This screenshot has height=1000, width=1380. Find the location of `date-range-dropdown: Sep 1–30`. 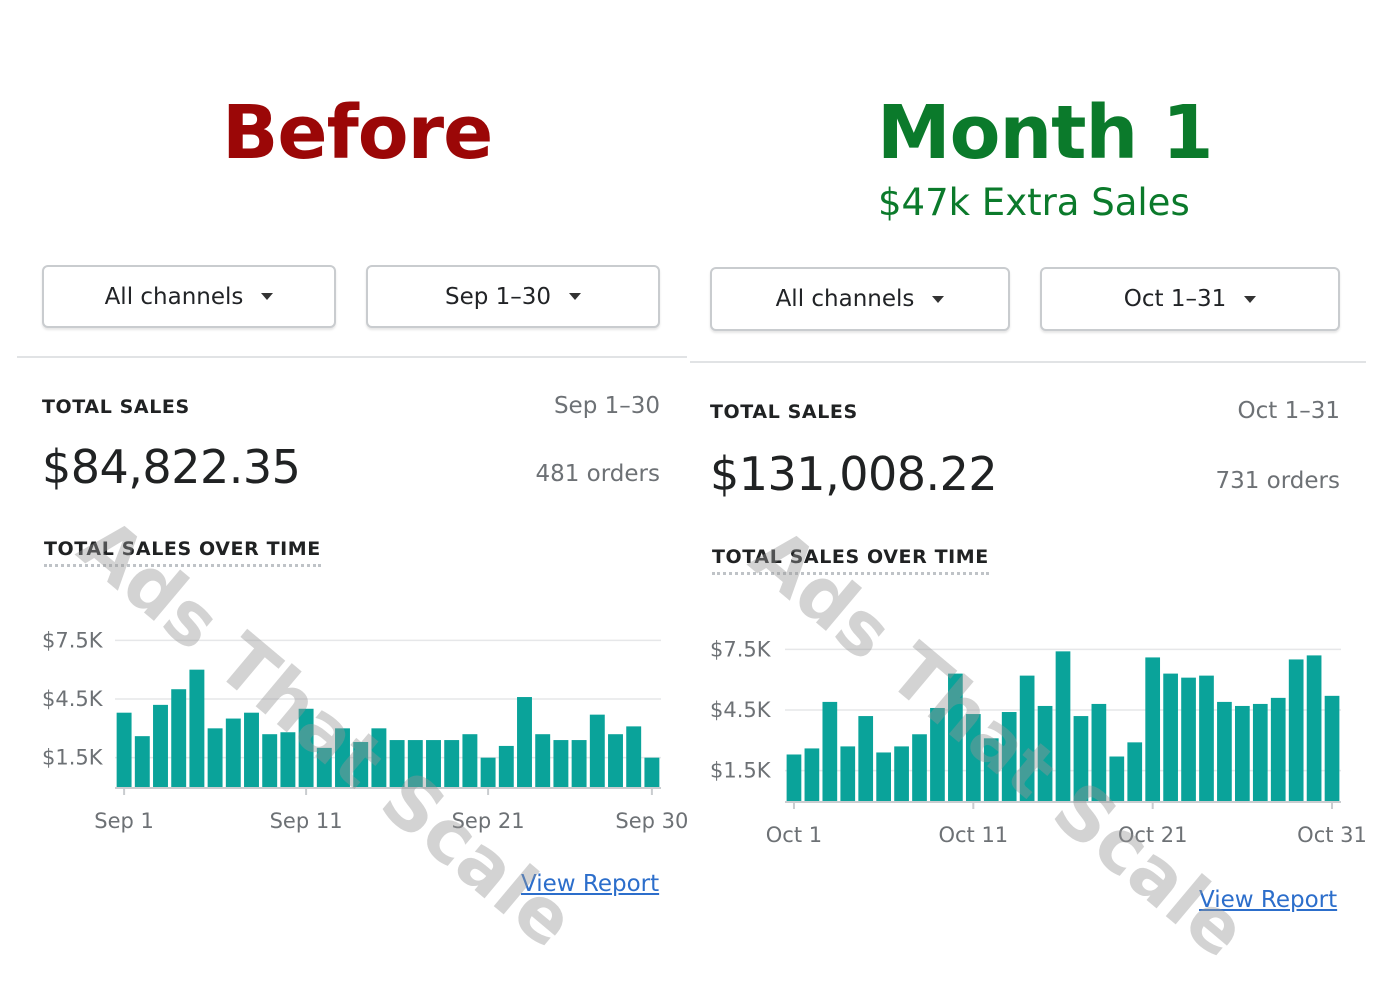

date-range-dropdown: Sep 1–30 is located at coordinates (513, 296).